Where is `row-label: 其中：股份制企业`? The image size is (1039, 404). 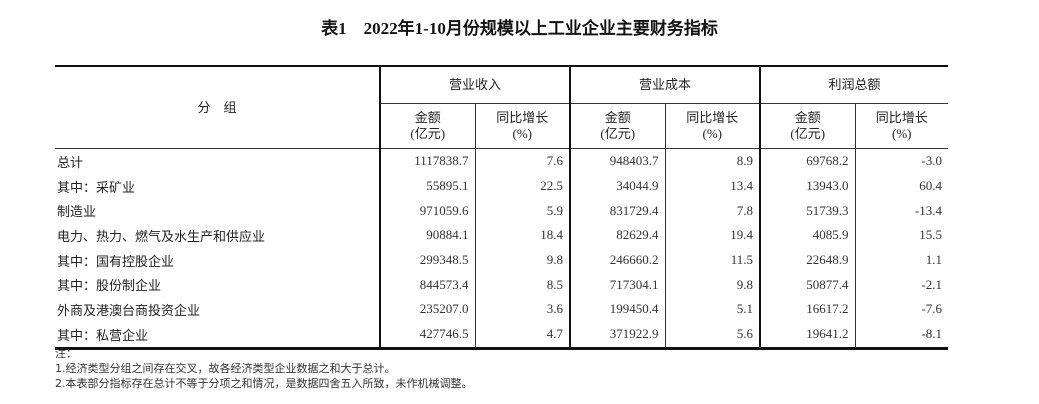
row-label: 其中：股份制企业 is located at coordinates (109, 286).